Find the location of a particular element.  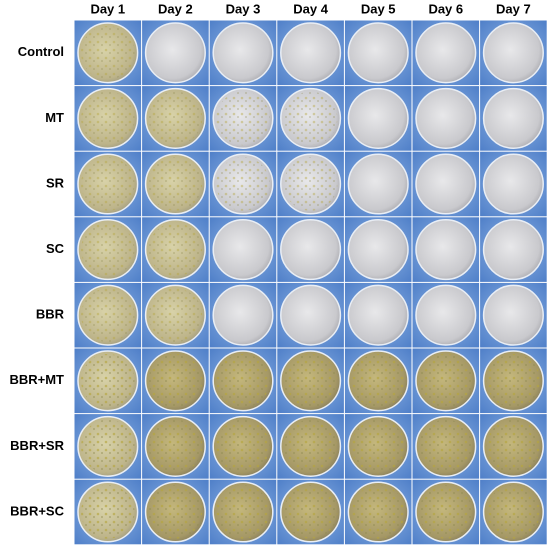

column-header: Day 7 is located at coordinates (513, 8).